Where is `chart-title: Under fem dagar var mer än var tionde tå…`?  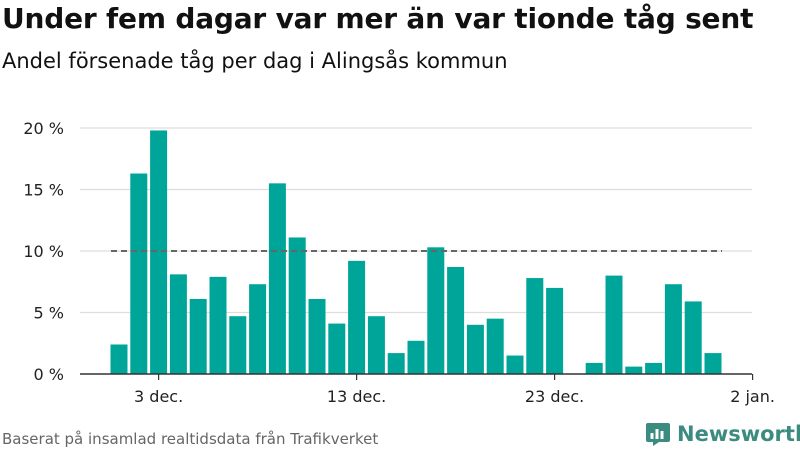
chart-title: Under fem dagar var mer än var tionde tå… is located at coordinates (378, 18).